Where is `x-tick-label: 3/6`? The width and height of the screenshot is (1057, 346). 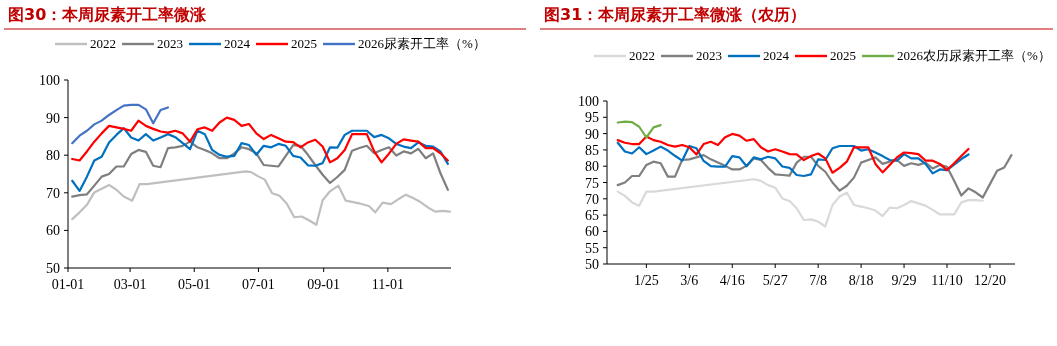
x-tick-label: 3/6 is located at coordinates (689, 280).